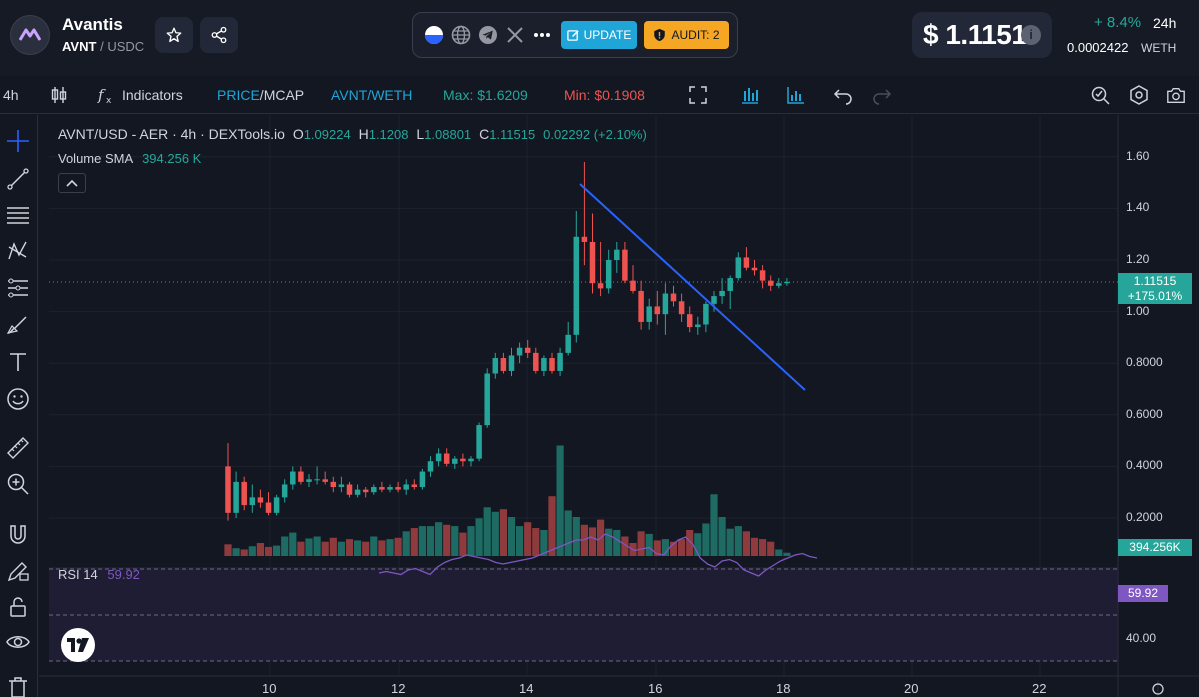  Describe the element at coordinates (261, 95) in the screenshot. I see `price-mcap-toggle: PRICE/MCAP` at that location.